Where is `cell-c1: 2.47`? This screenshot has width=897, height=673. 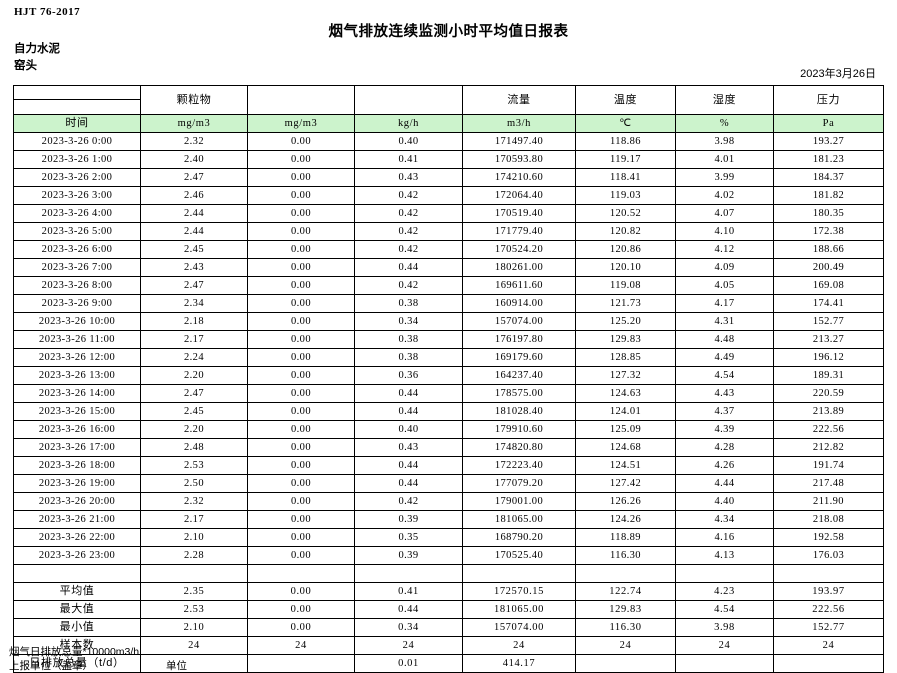 cell-c1: 2.47 is located at coordinates (194, 285).